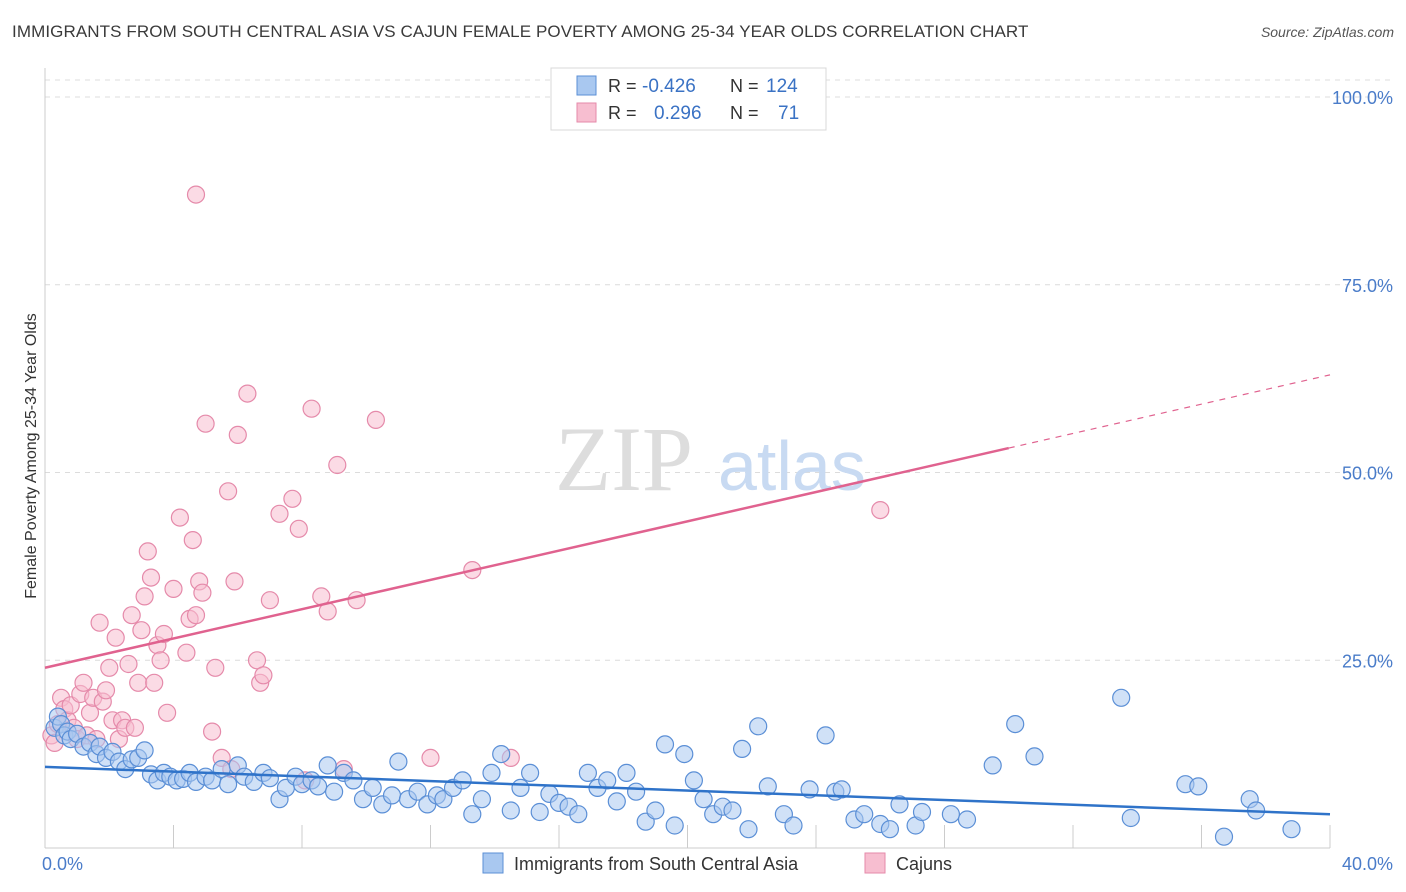 The width and height of the screenshot is (1406, 892). I want to click on legend-r-label-pink: R =, so click(622, 113).